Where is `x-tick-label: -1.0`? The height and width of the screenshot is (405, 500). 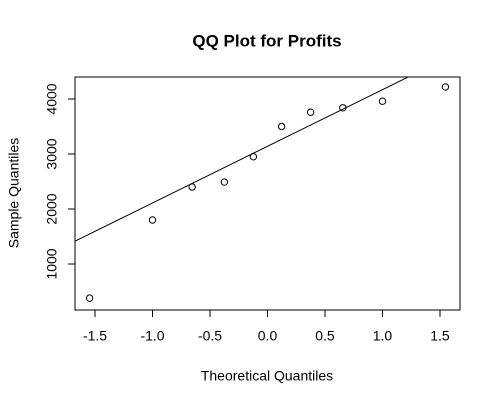 x-tick-label: -1.0 is located at coordinates (152, 336).